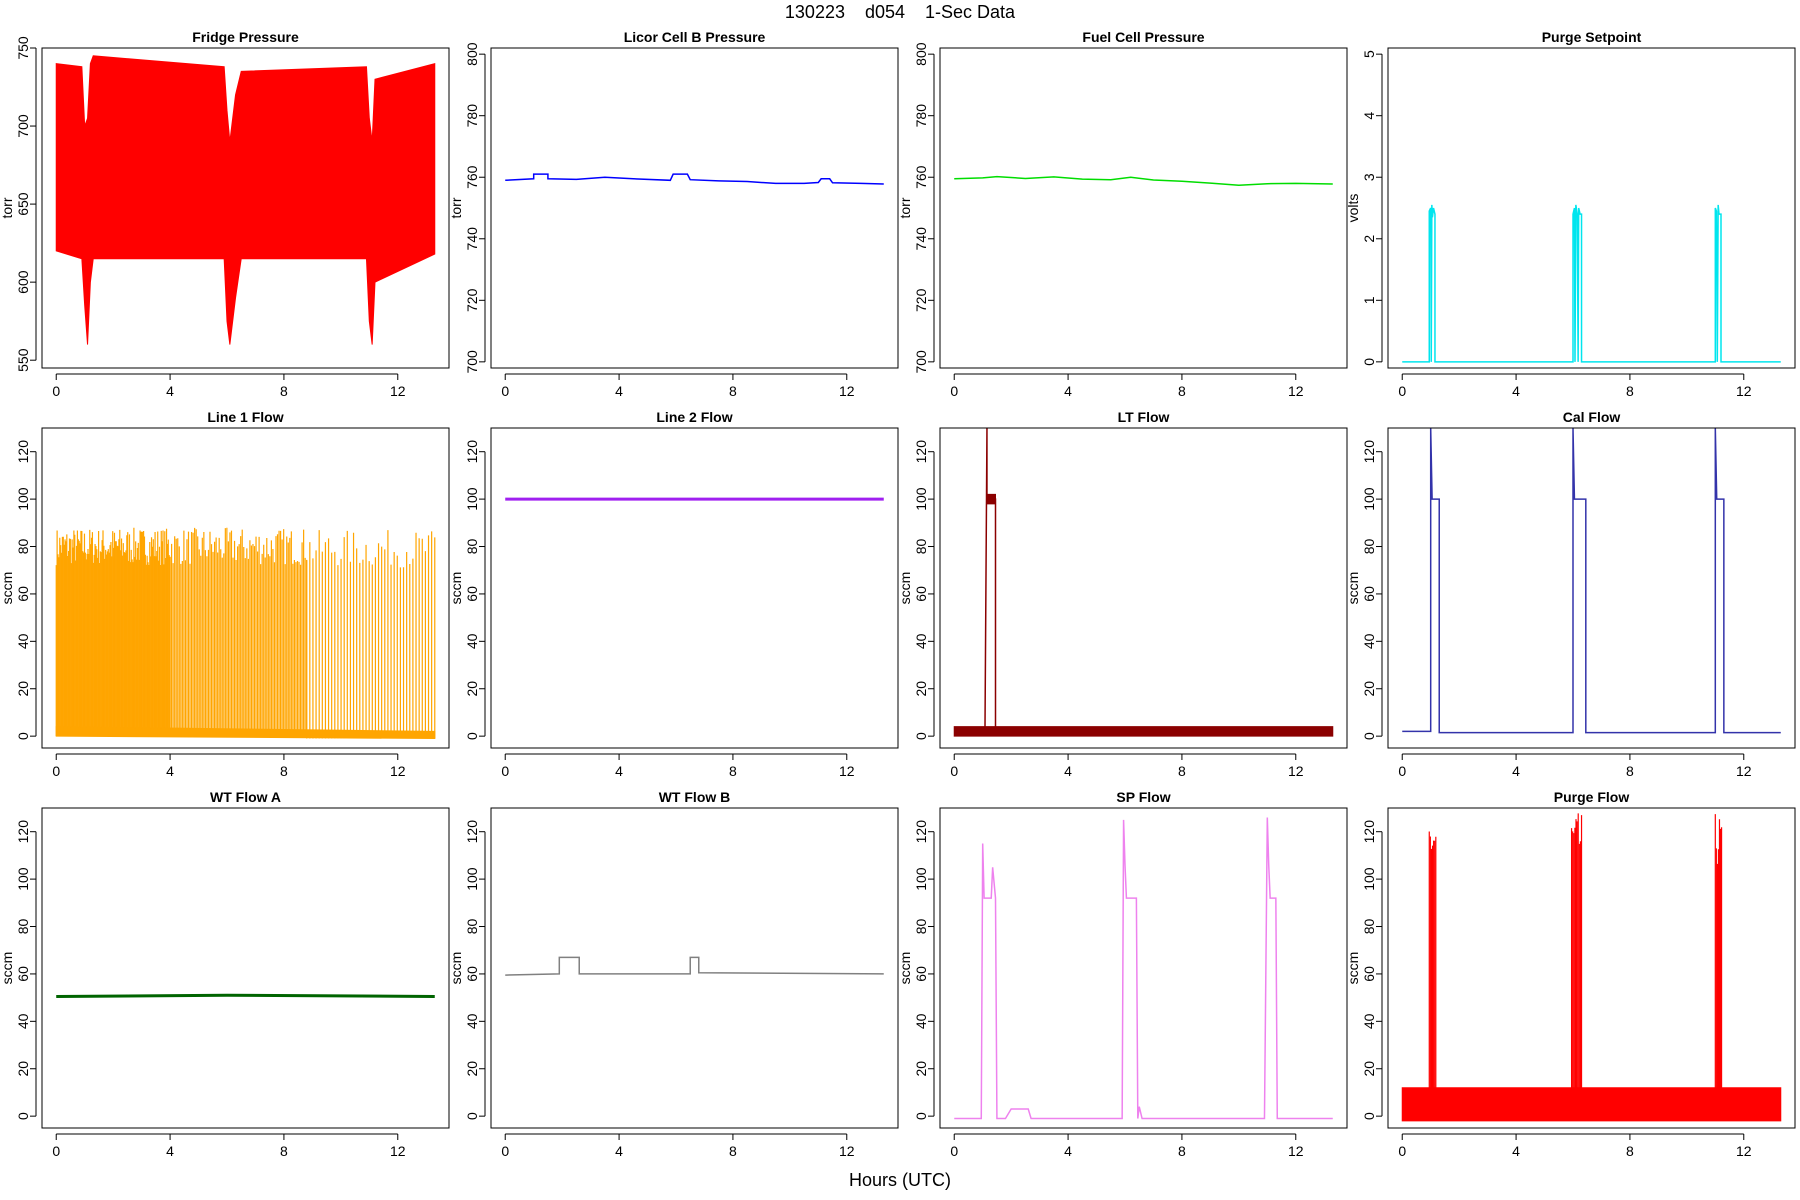  I want to click on panel-title: Licor Cell B Pressure, so click(695, 37).